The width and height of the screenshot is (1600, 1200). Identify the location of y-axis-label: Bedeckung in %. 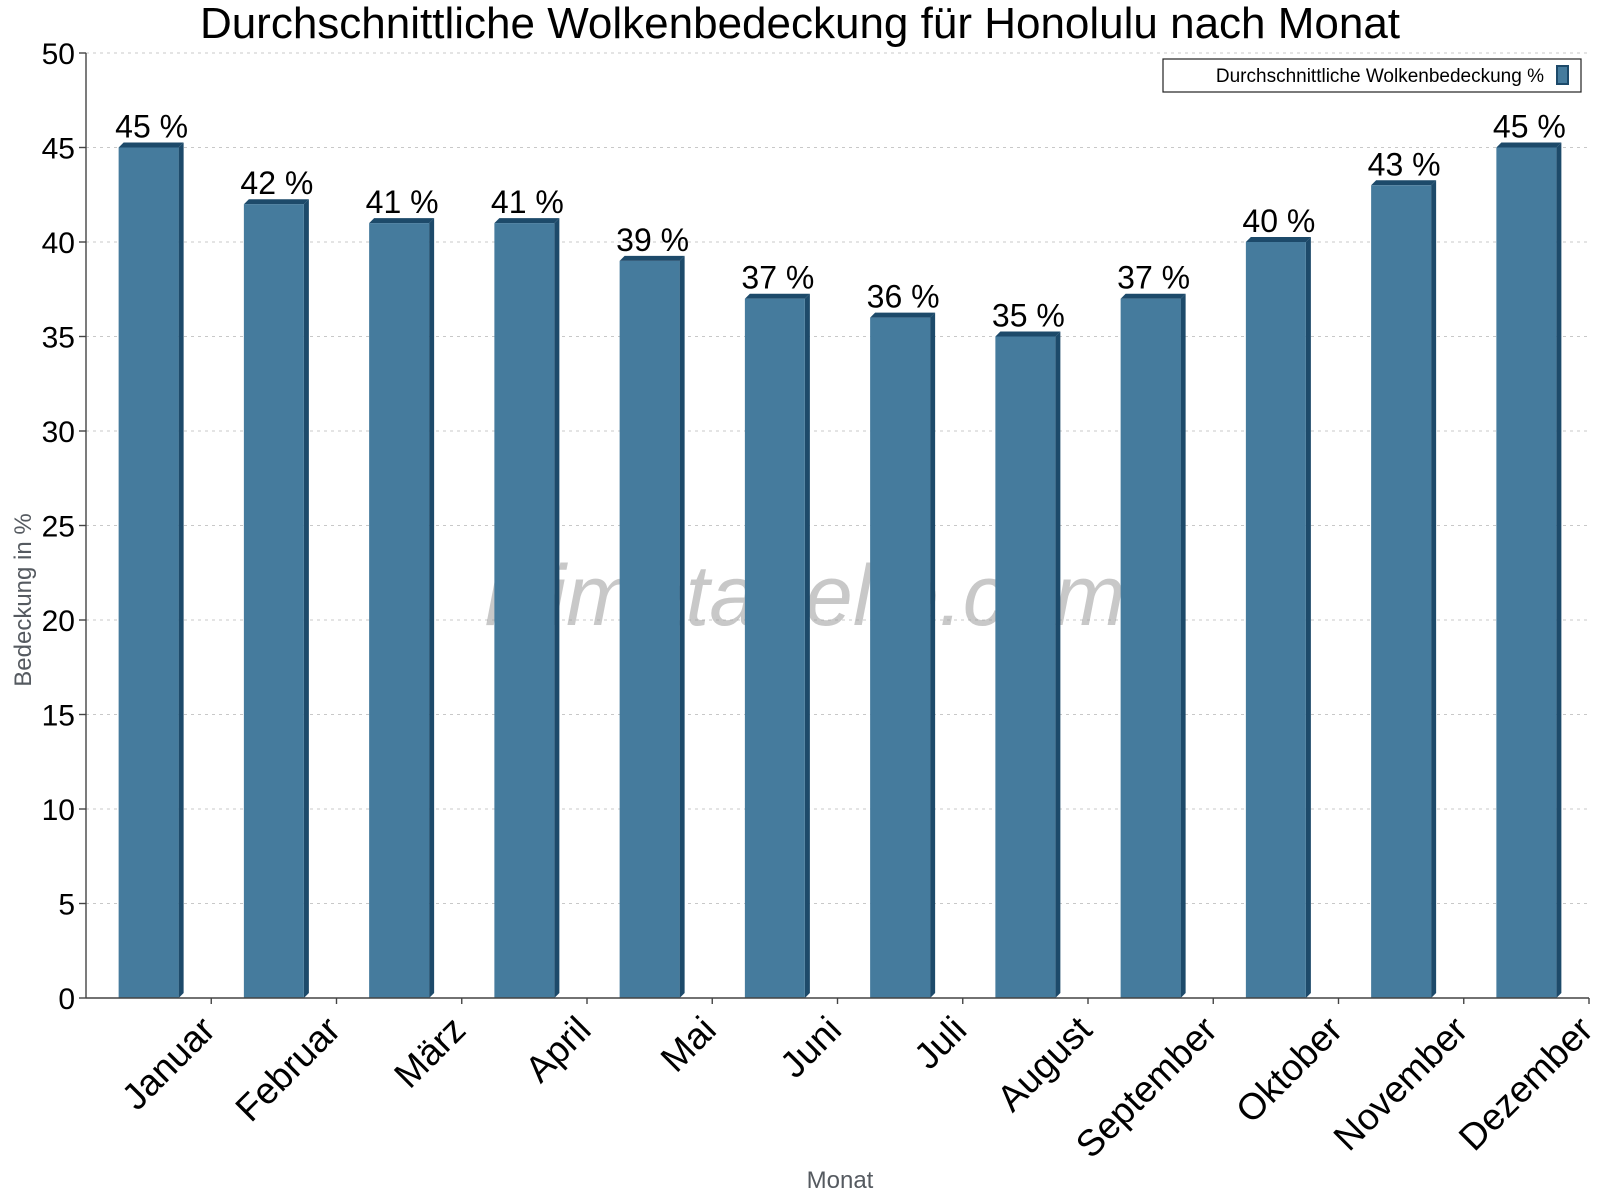
(23, 599).